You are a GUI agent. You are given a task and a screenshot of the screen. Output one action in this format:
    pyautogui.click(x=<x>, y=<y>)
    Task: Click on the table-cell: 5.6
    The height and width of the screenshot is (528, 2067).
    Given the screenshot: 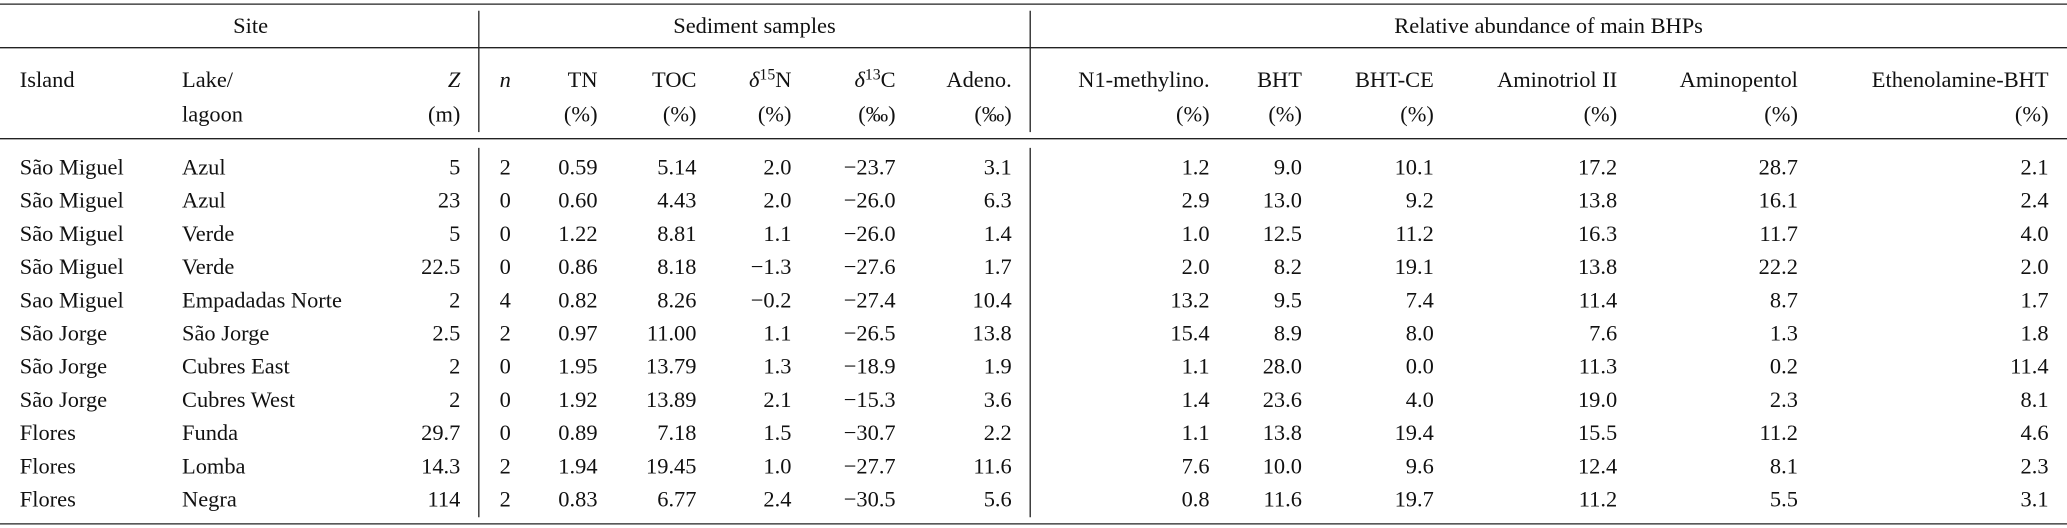 What is the action you would take?
    pyautogui.click(x=998, y=499)
    